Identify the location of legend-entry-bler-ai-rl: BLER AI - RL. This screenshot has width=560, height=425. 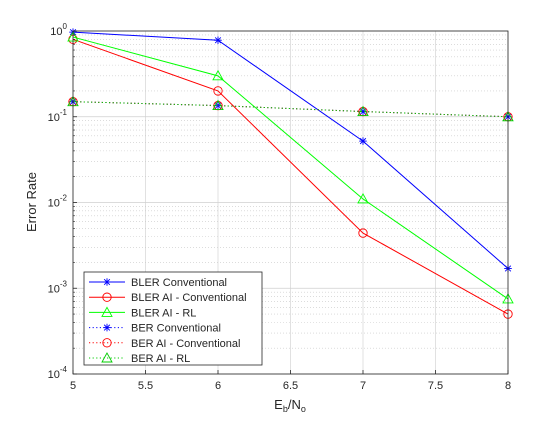
(142, 312).